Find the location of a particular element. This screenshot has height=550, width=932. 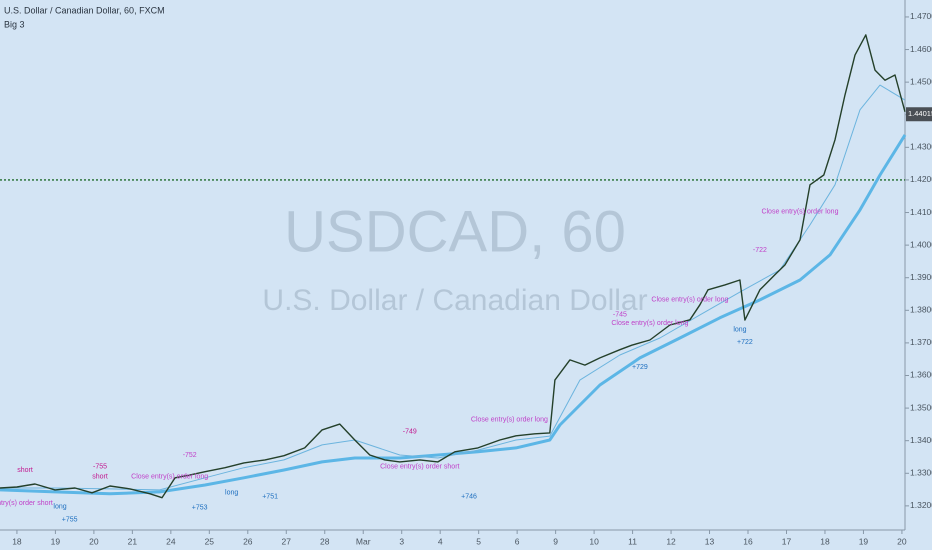

chart-subtitle: Big 3 is located at coordinates (14, 24).